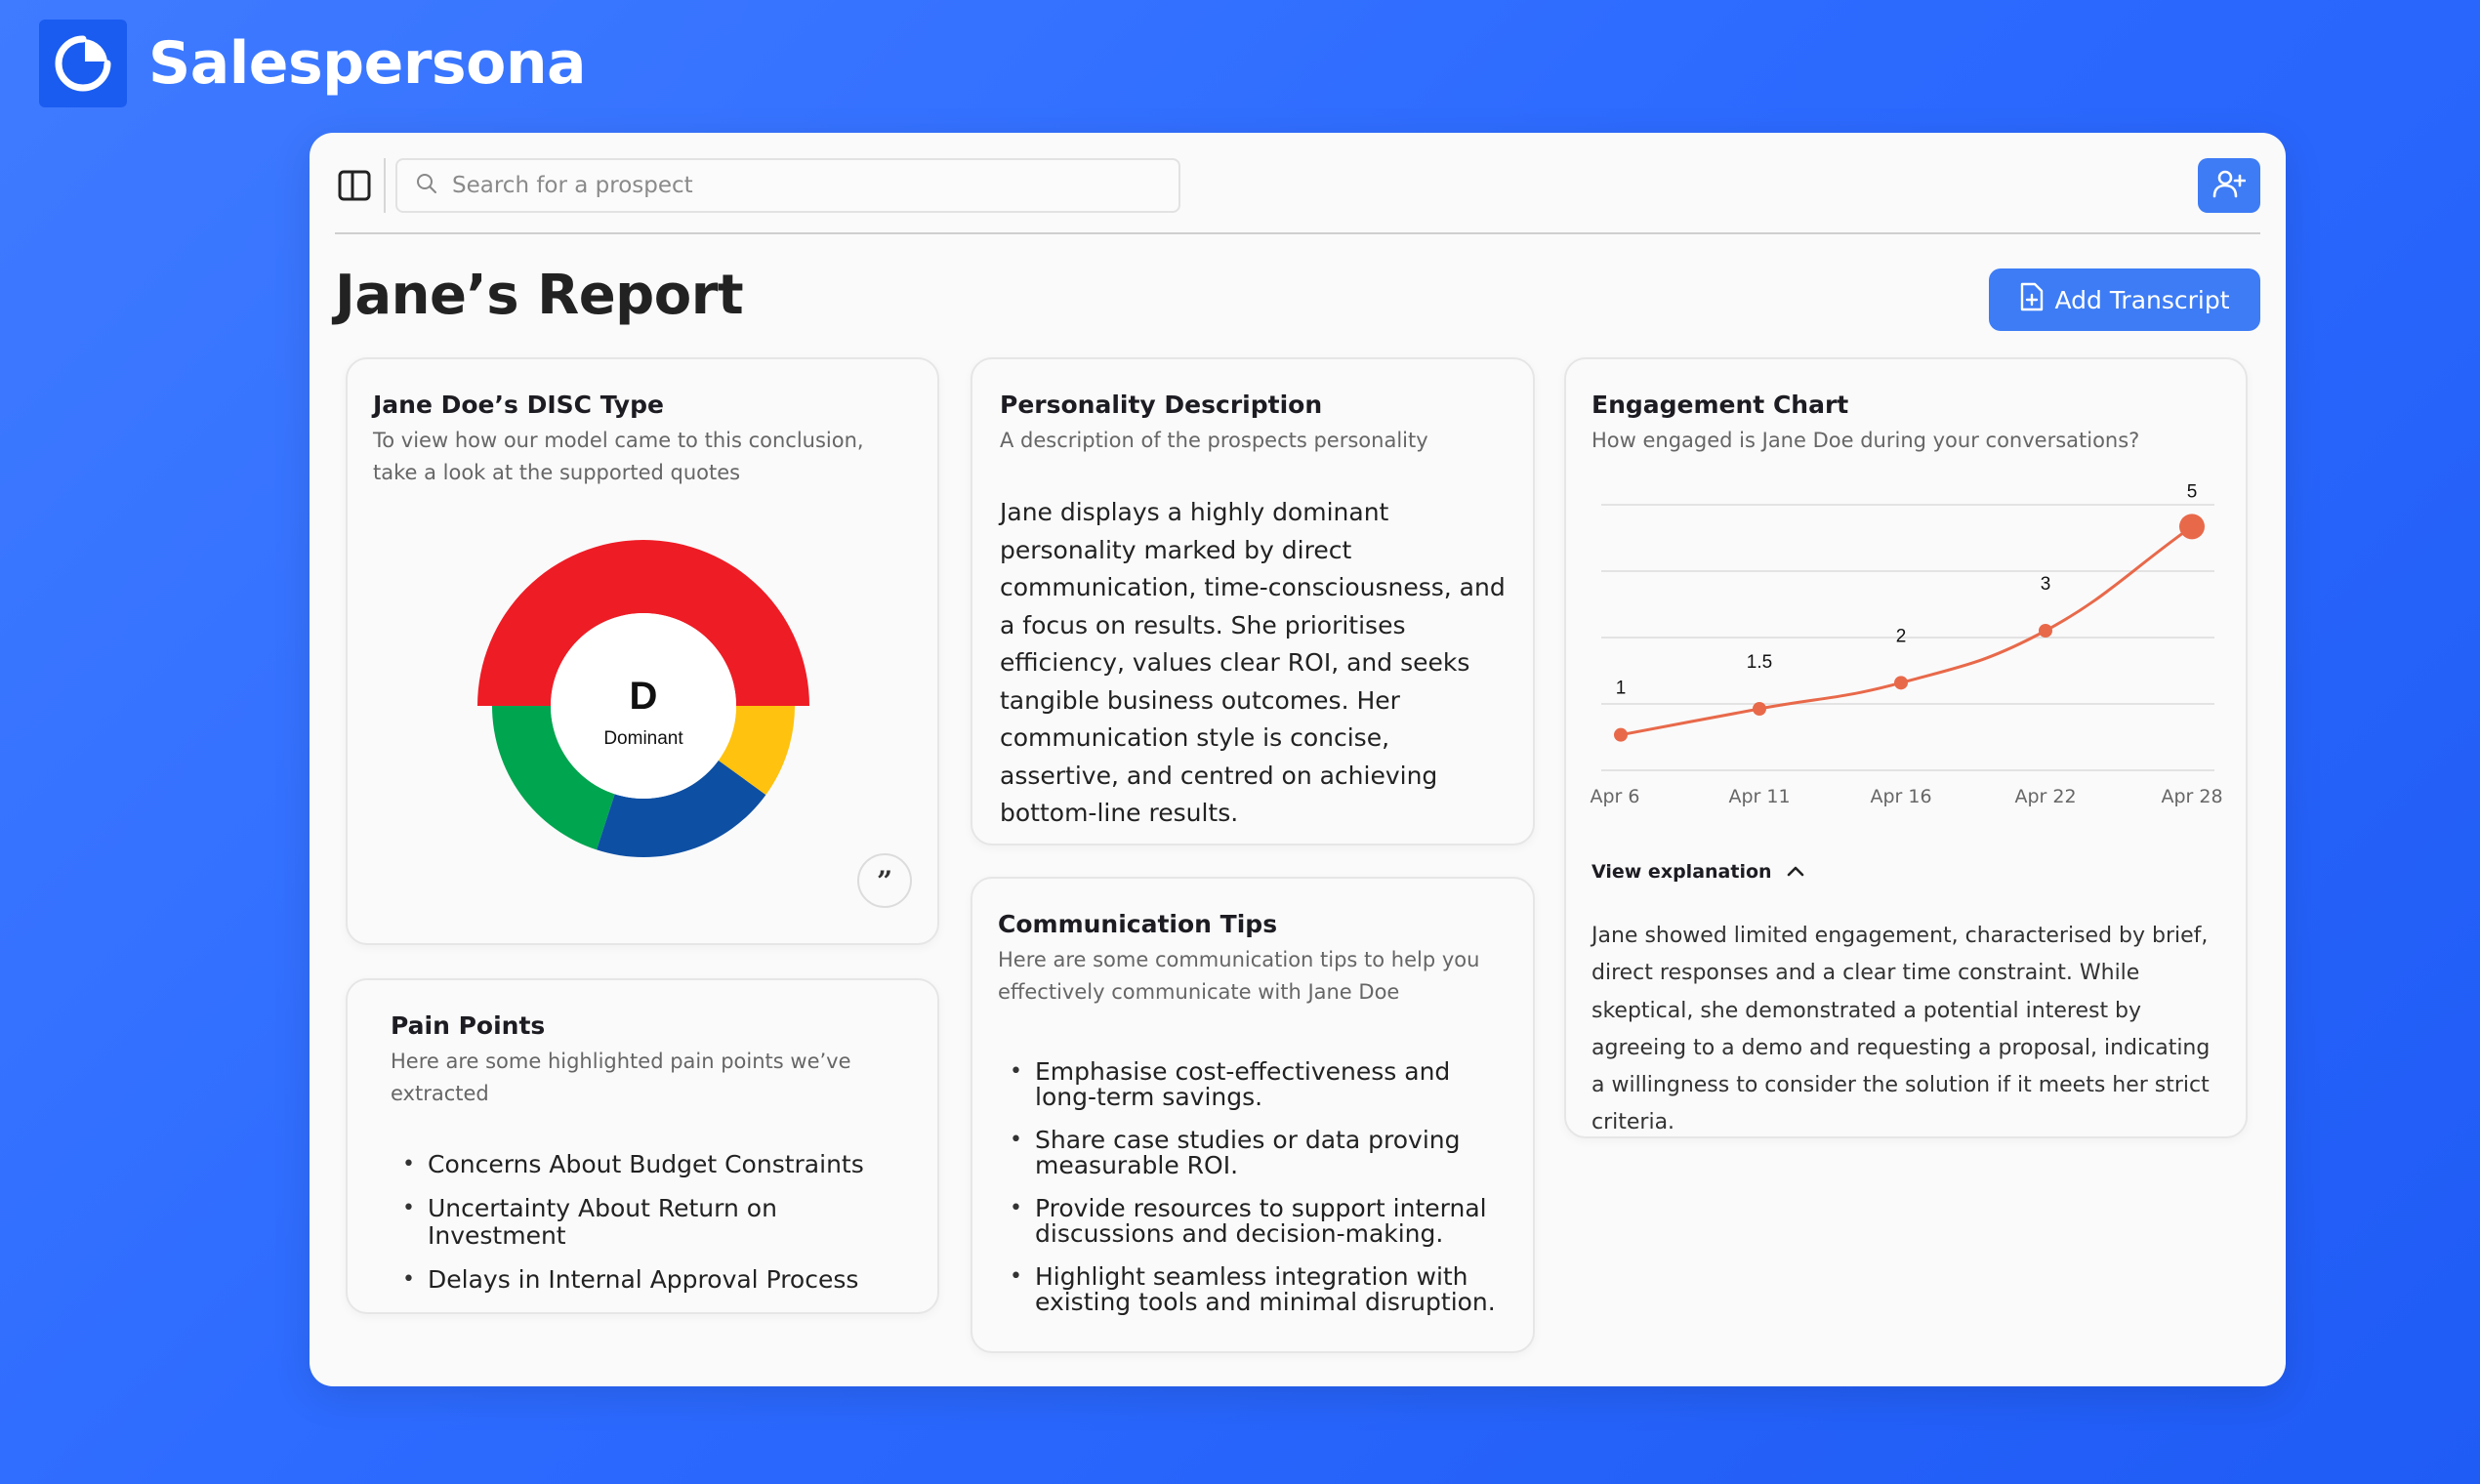  I want to click on add-prospect-button, so click(2229, 186).